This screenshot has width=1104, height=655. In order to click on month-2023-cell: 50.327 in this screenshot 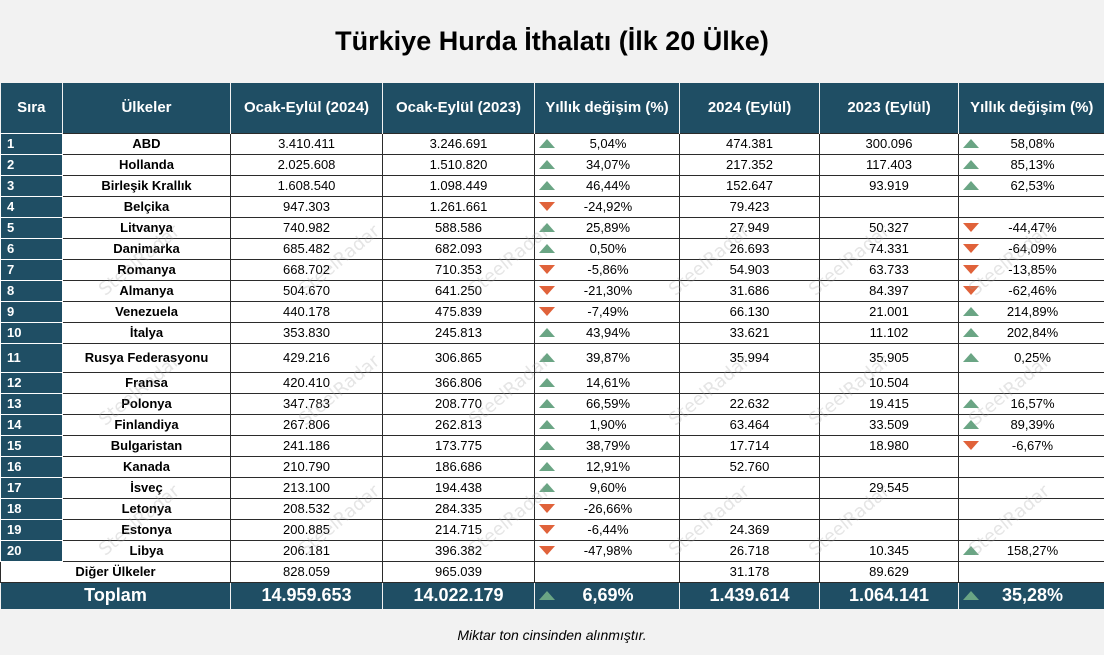, I will do `click(889, 227)`.